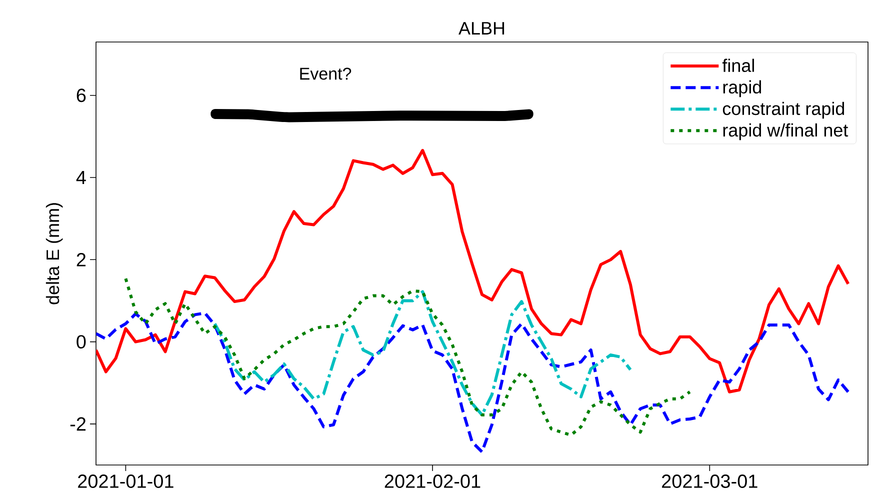  What do you see at coordinates (81, 177) in the screenshot?
I see `y-tick-label: 4` at bounding box center [81, 177].